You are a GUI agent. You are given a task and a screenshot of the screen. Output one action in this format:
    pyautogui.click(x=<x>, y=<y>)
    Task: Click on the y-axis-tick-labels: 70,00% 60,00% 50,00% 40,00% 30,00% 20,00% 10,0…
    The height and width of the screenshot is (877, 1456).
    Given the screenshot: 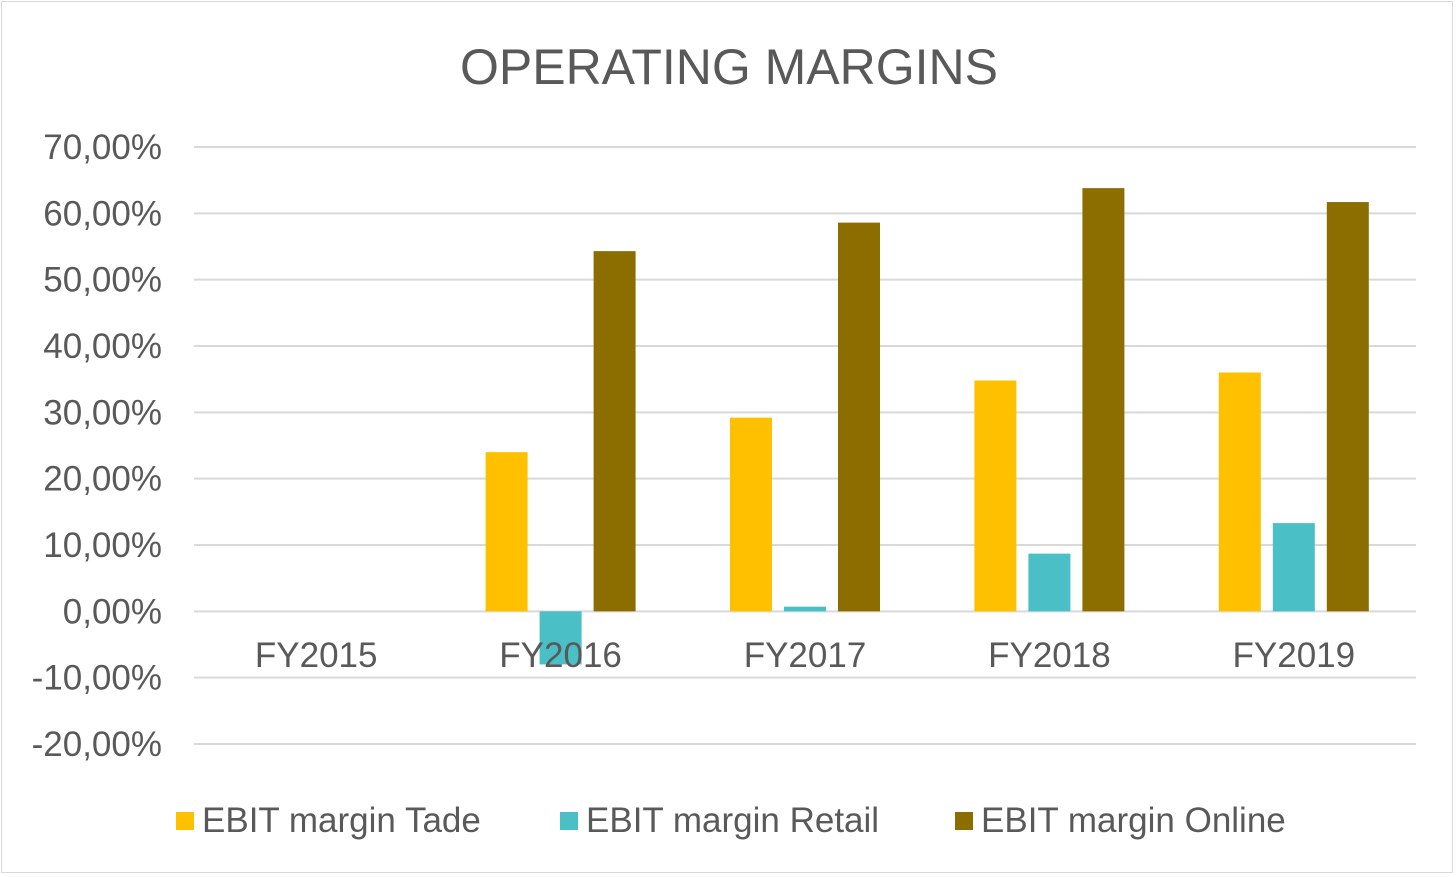 What is the action you would take?
    pyautogui.click(x=97, y=446)
    